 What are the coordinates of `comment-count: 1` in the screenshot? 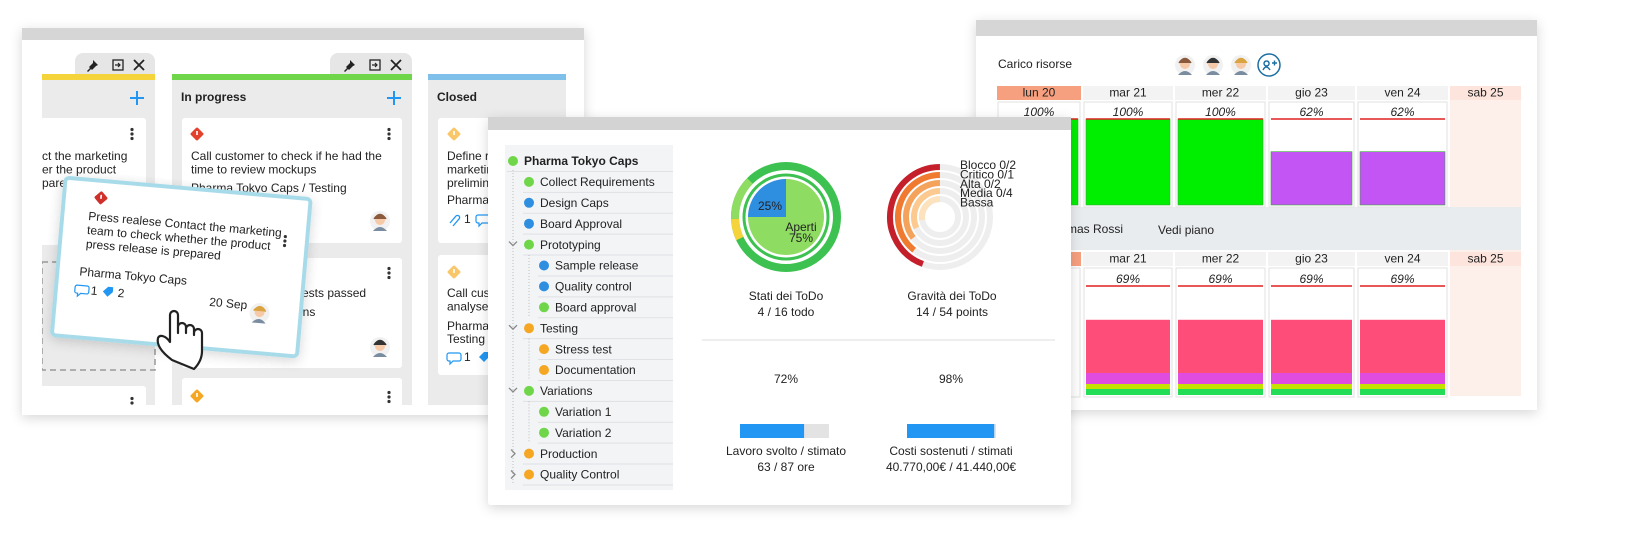 It's located at (467, 219).